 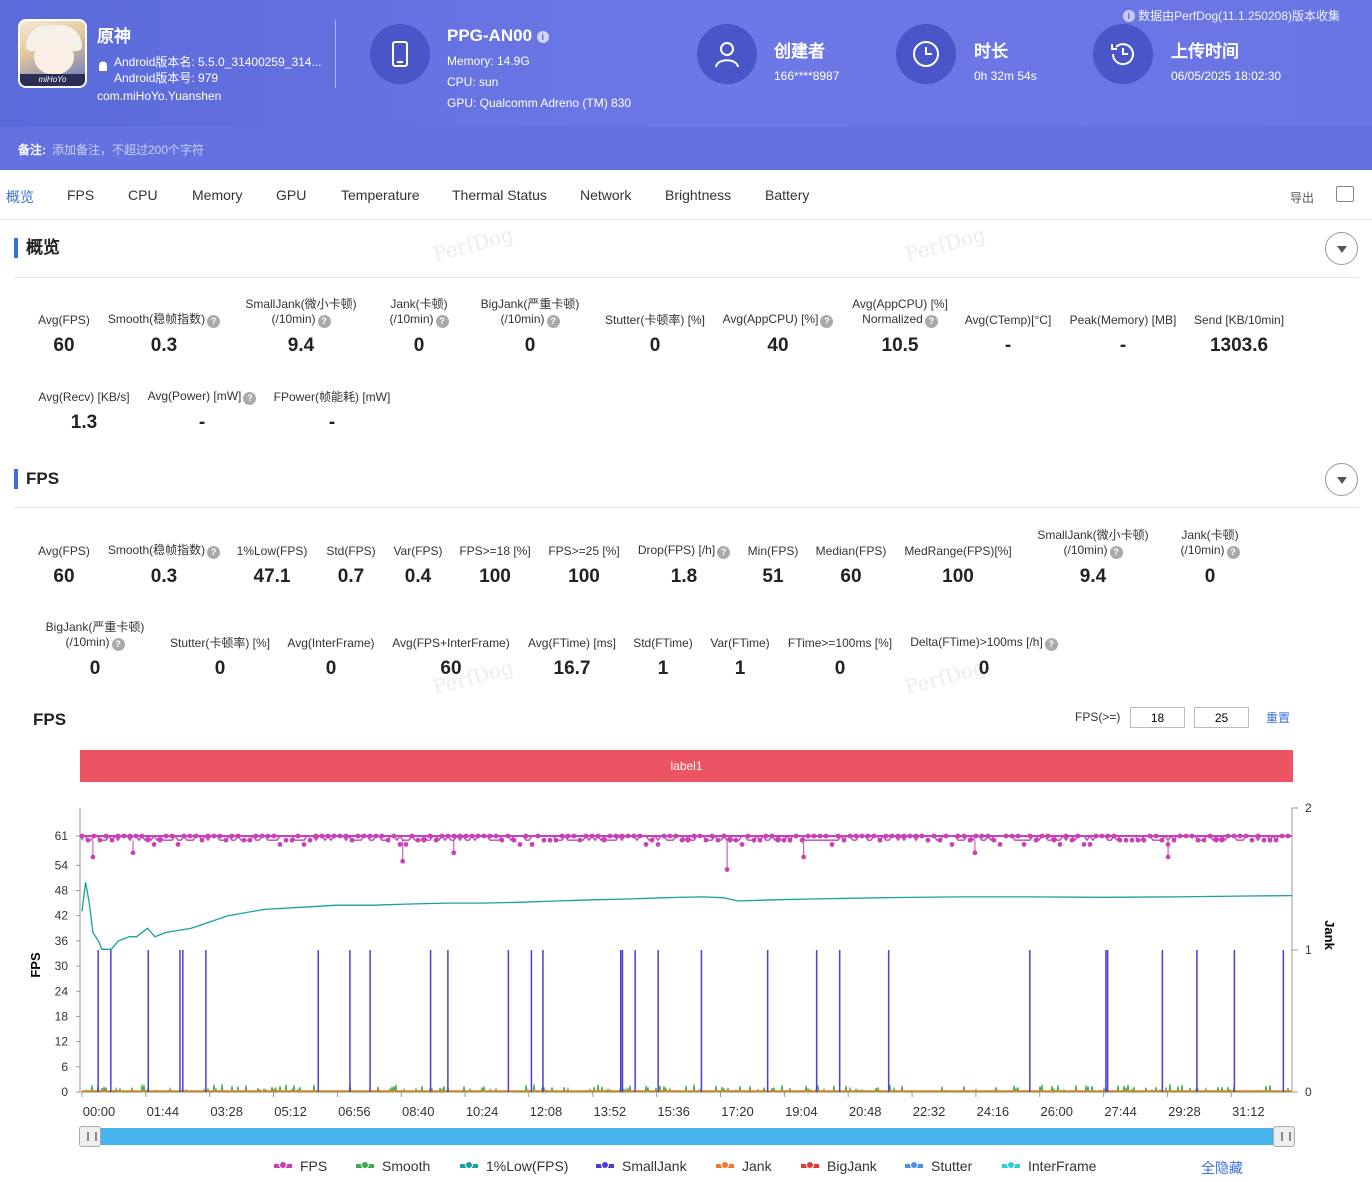 I want to click on metric-card: FPS>=18 [%] 100, so click(x=495, y=558).